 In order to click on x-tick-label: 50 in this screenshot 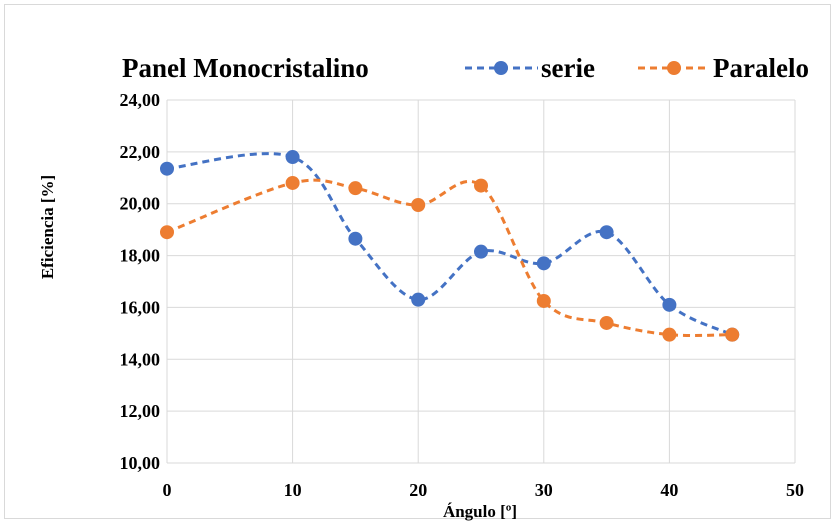, I will do `click(795, 490)`.